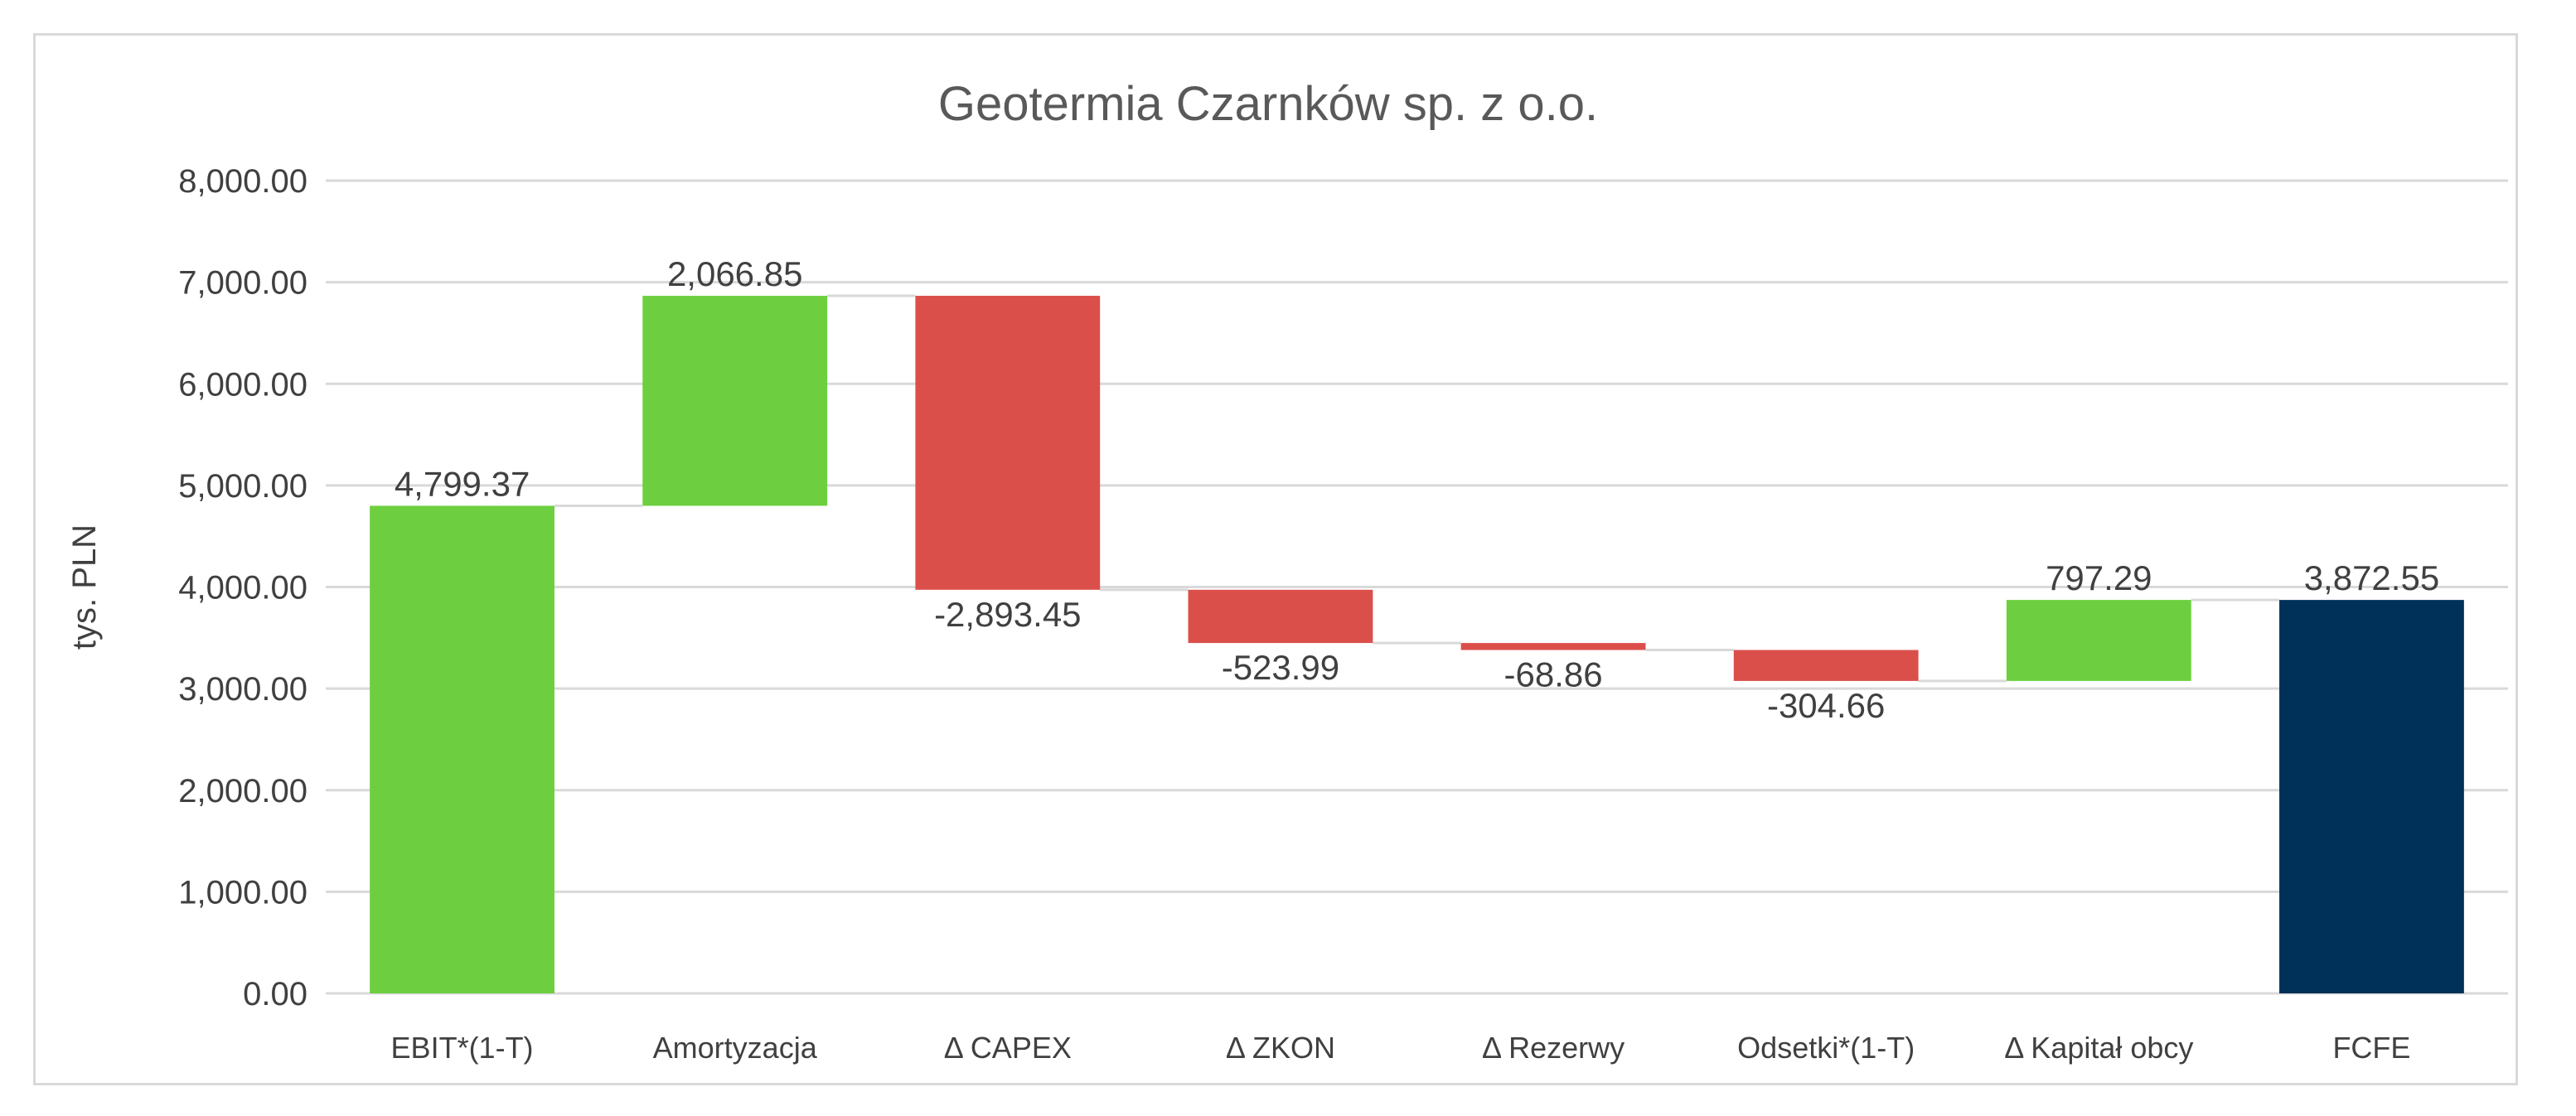  What do you see at coordinates (84, 587) in the screenshot?
I see `y-axis-label: tys. PLN` at bounding box center [84, 587].